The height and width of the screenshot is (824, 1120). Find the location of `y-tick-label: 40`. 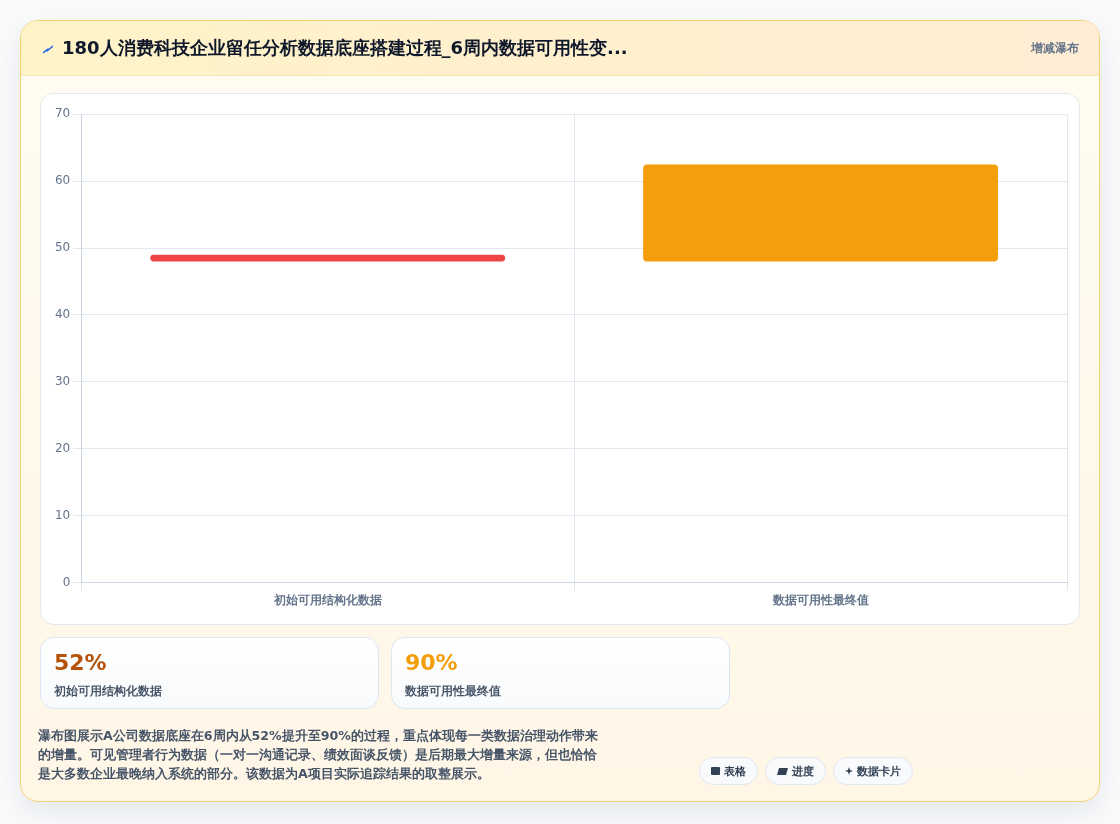

y-tick-label: 40 is located at coordinates (62, 314).